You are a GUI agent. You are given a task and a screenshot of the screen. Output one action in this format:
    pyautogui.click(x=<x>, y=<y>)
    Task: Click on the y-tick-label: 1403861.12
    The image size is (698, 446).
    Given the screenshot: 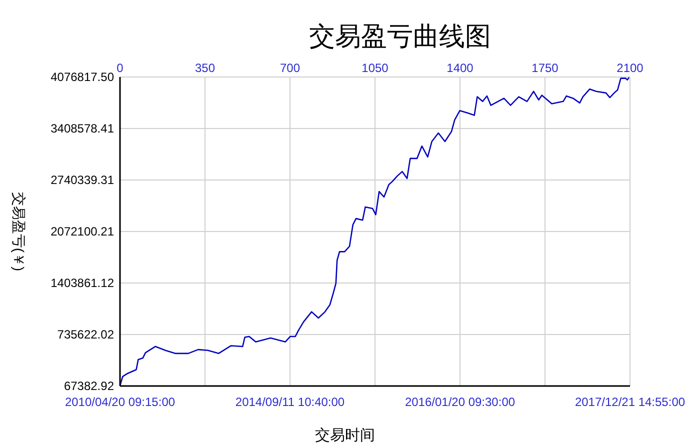 What is the action you would take?
    pyautogui.click(x=82, y=283)
    